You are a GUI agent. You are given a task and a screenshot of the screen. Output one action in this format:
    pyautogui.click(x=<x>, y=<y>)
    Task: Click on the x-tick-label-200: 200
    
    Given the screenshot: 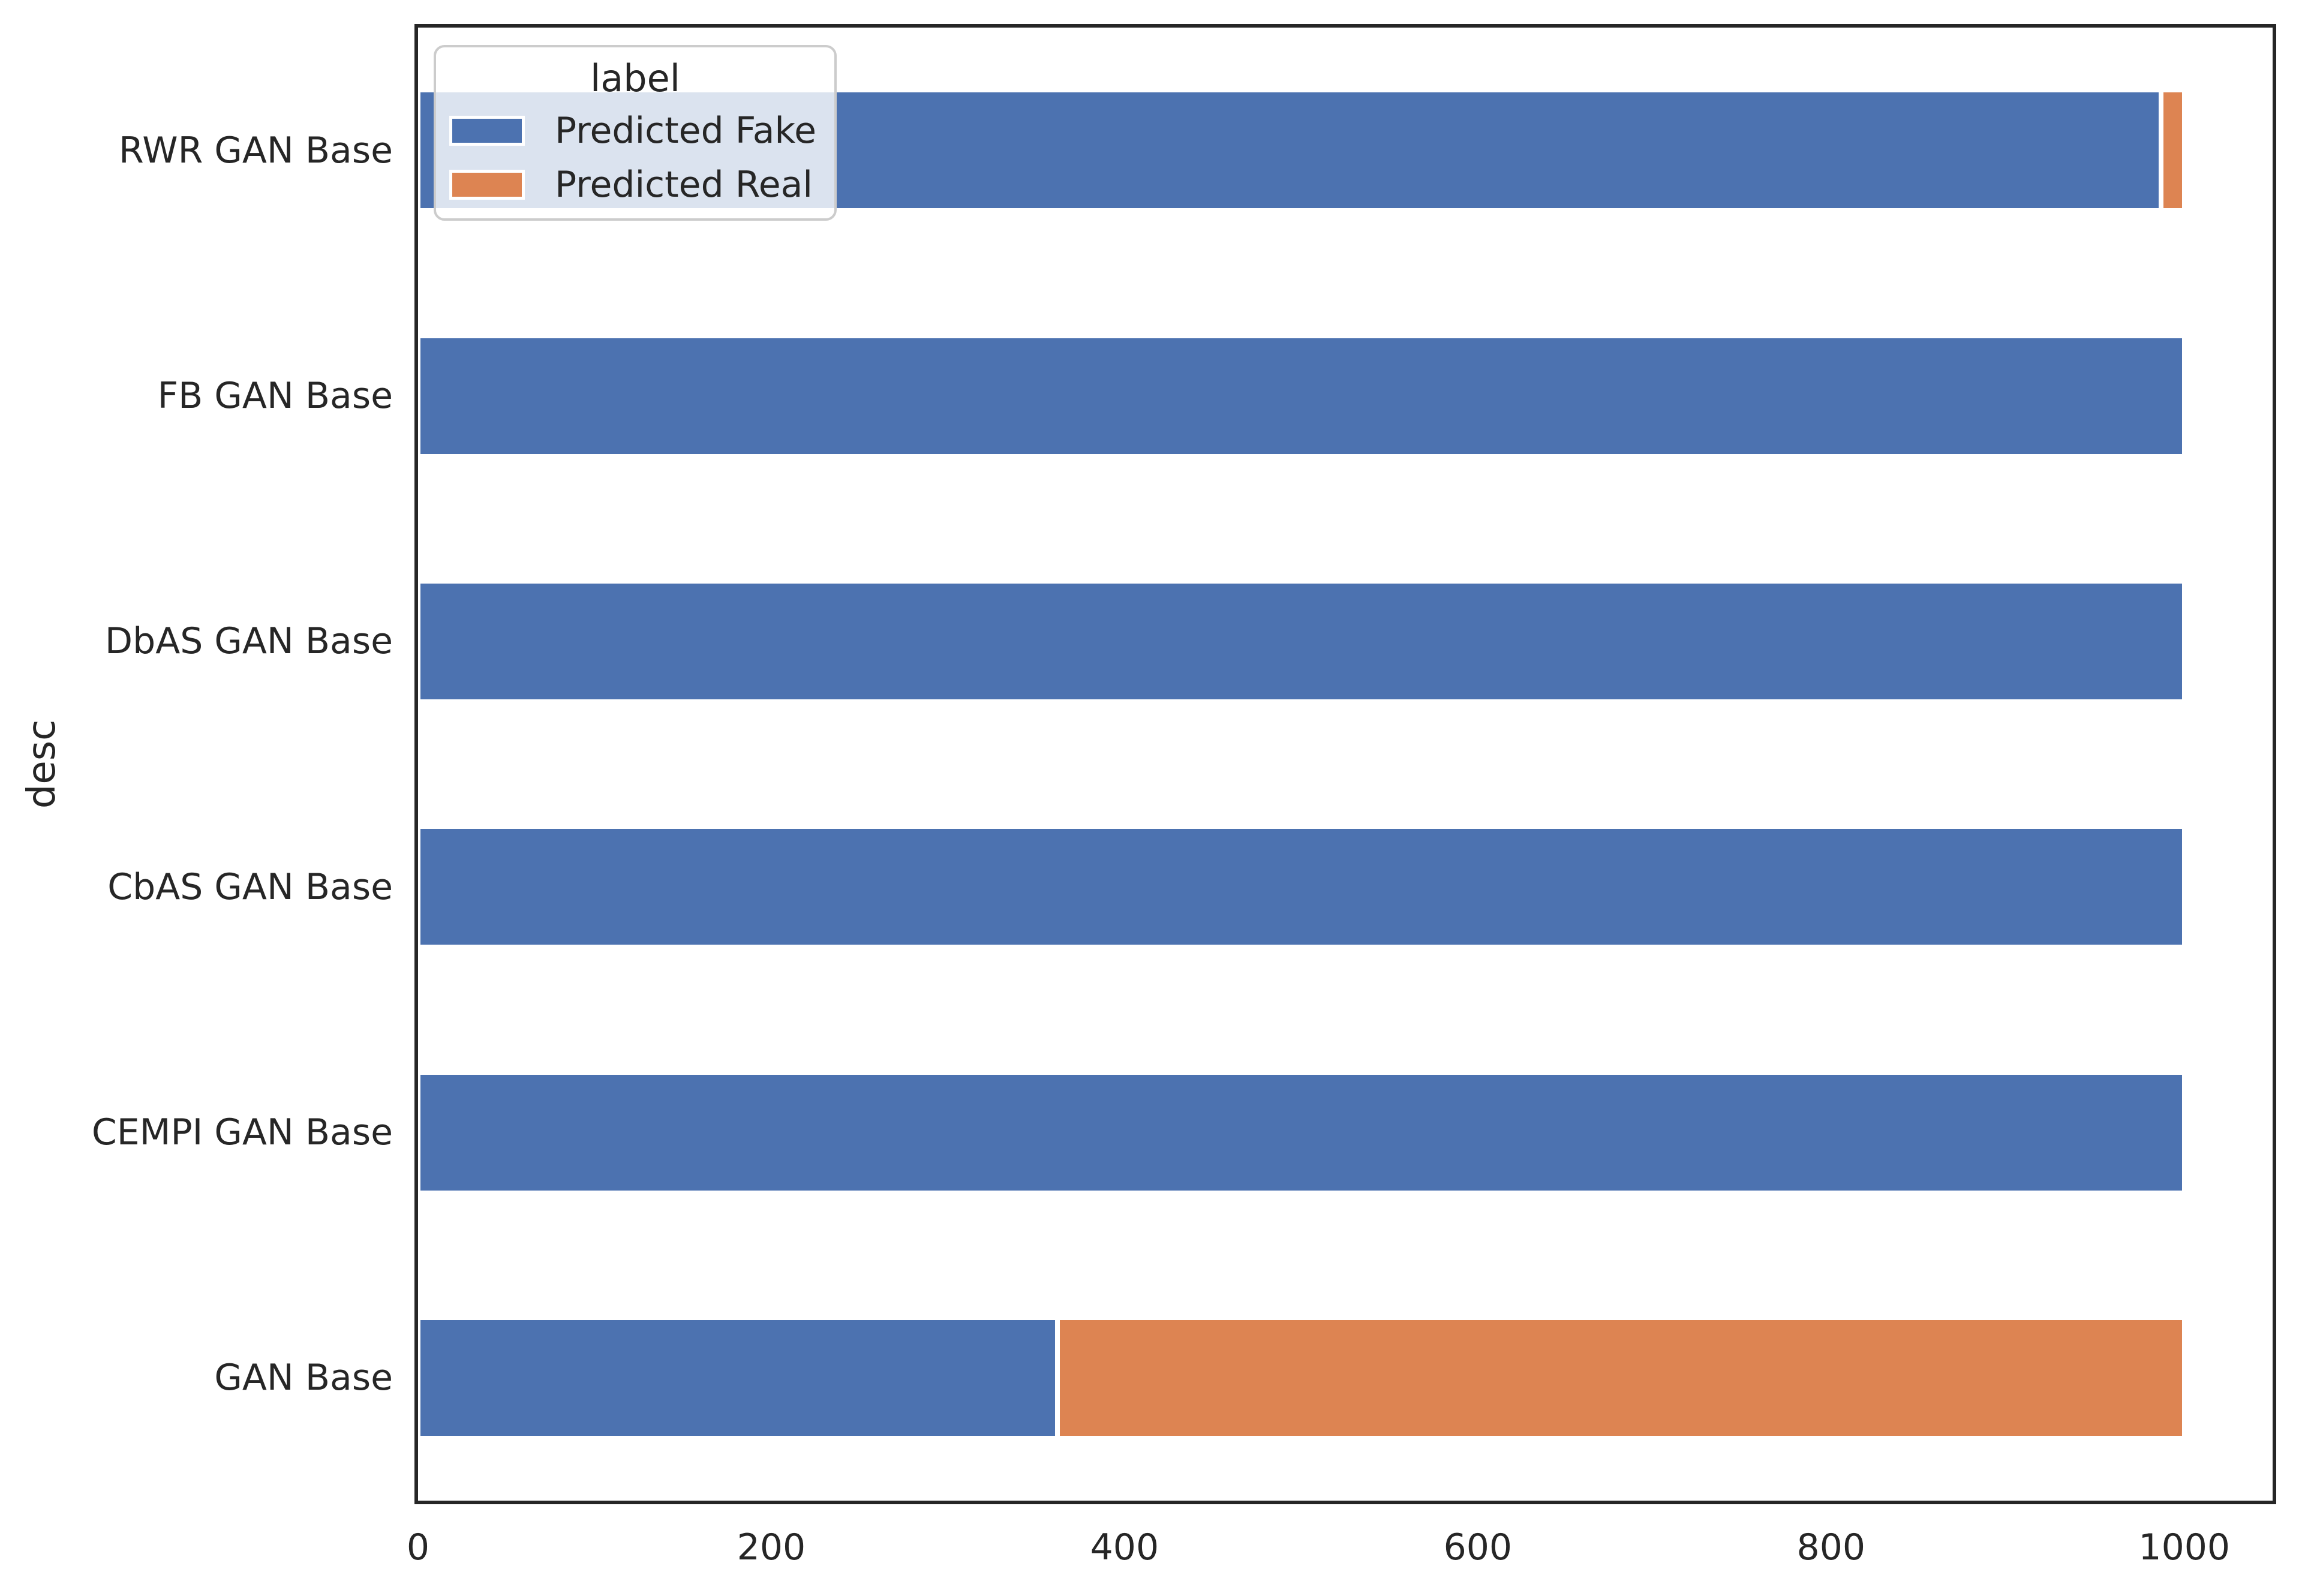 What is the action you would take?
    pyautogui.click(x=771, y=1547)
    